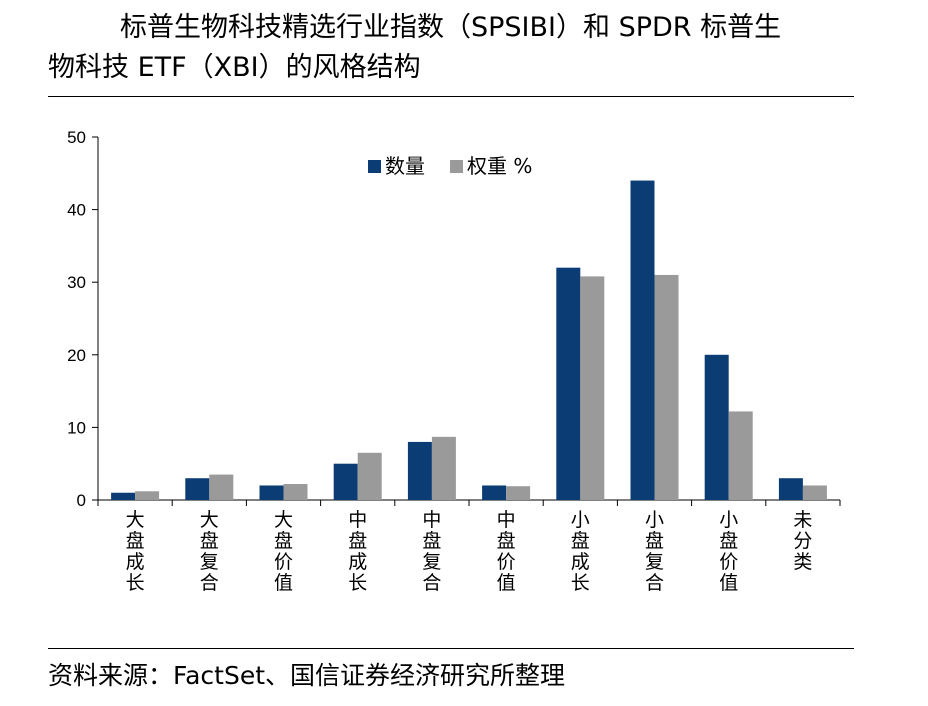 The height and width of the screenshot is (706, 928). What do you see at coordinates (76, 210) in the screenshot?
I see `y-tick-label: 40` at bounding box center [76, 210].